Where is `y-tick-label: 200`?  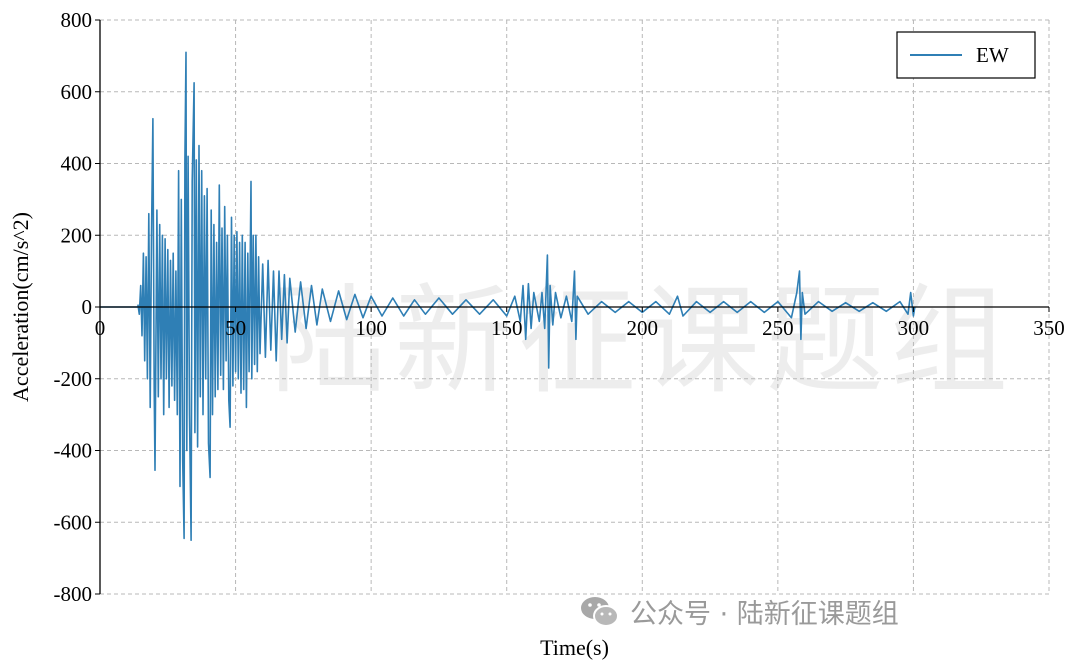 y-tick-label: 200 is located at coordinates (77, 235).